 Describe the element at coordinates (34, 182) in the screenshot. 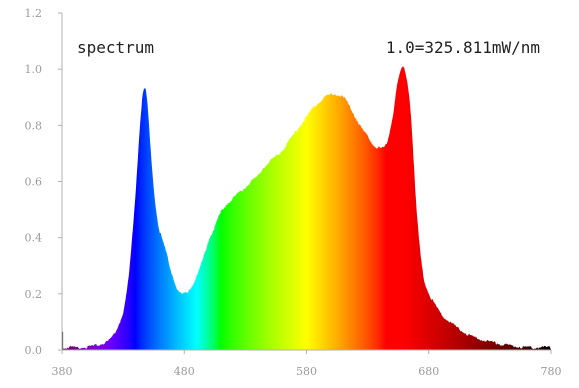

I see `y-tick-label: 0.6` at that location.